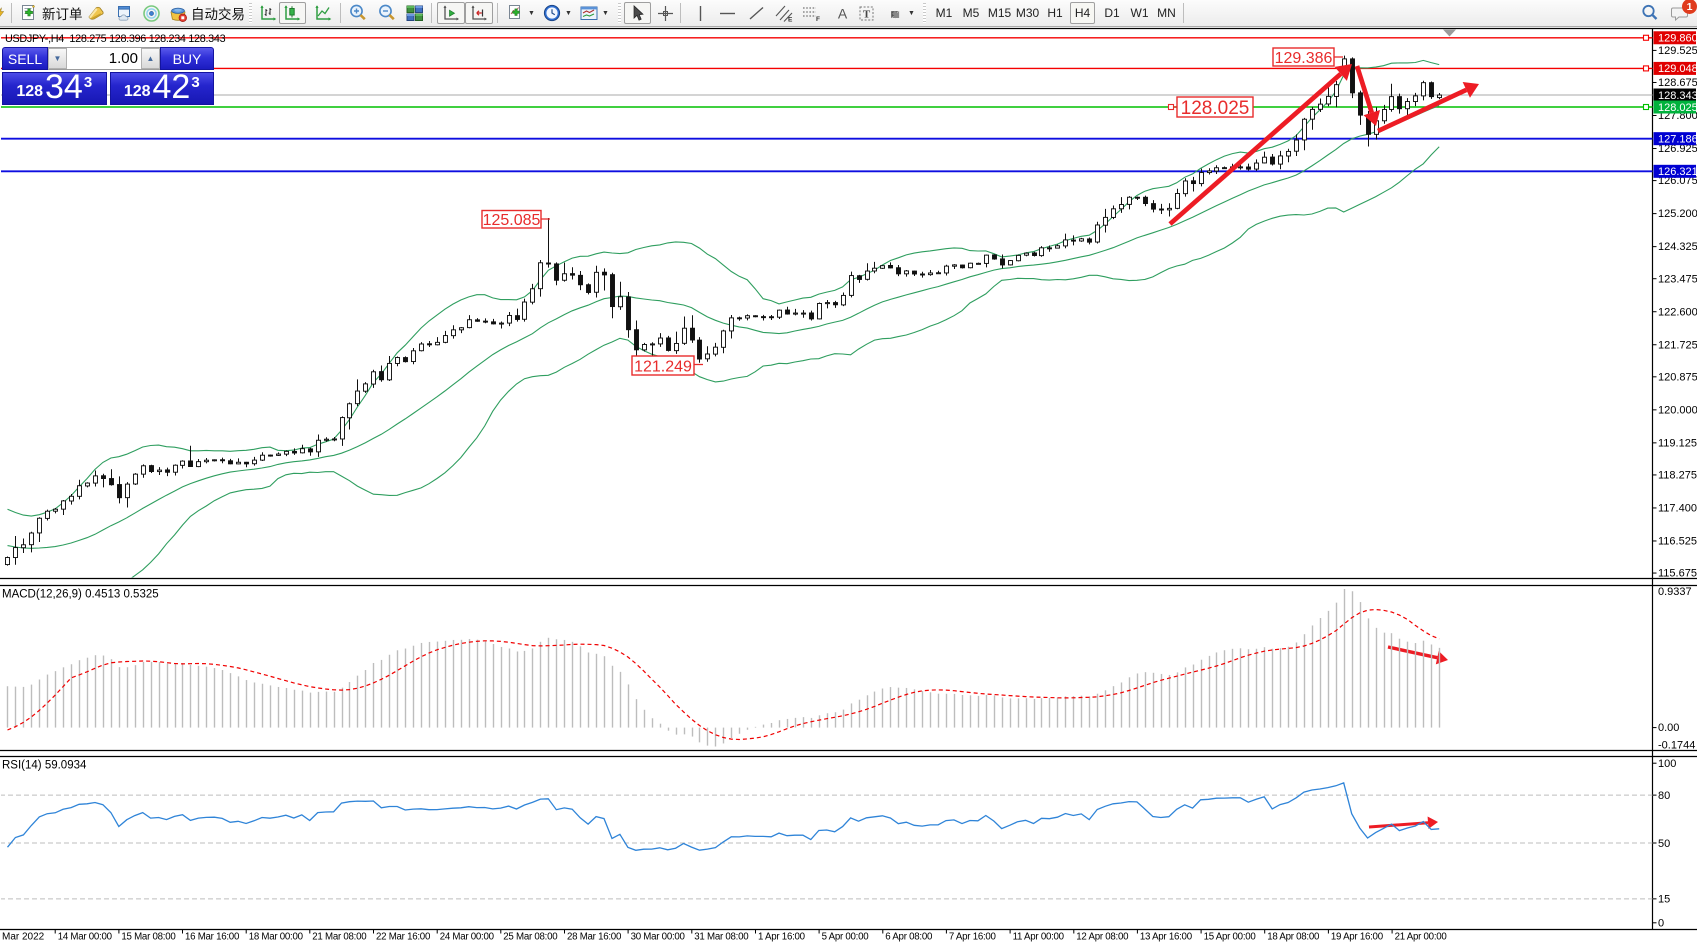 This screenshot has height=943, width=1697. Describe the element at coordinates (292, 13) in the screenshot. I see `candlestick-chart-button` at that location.